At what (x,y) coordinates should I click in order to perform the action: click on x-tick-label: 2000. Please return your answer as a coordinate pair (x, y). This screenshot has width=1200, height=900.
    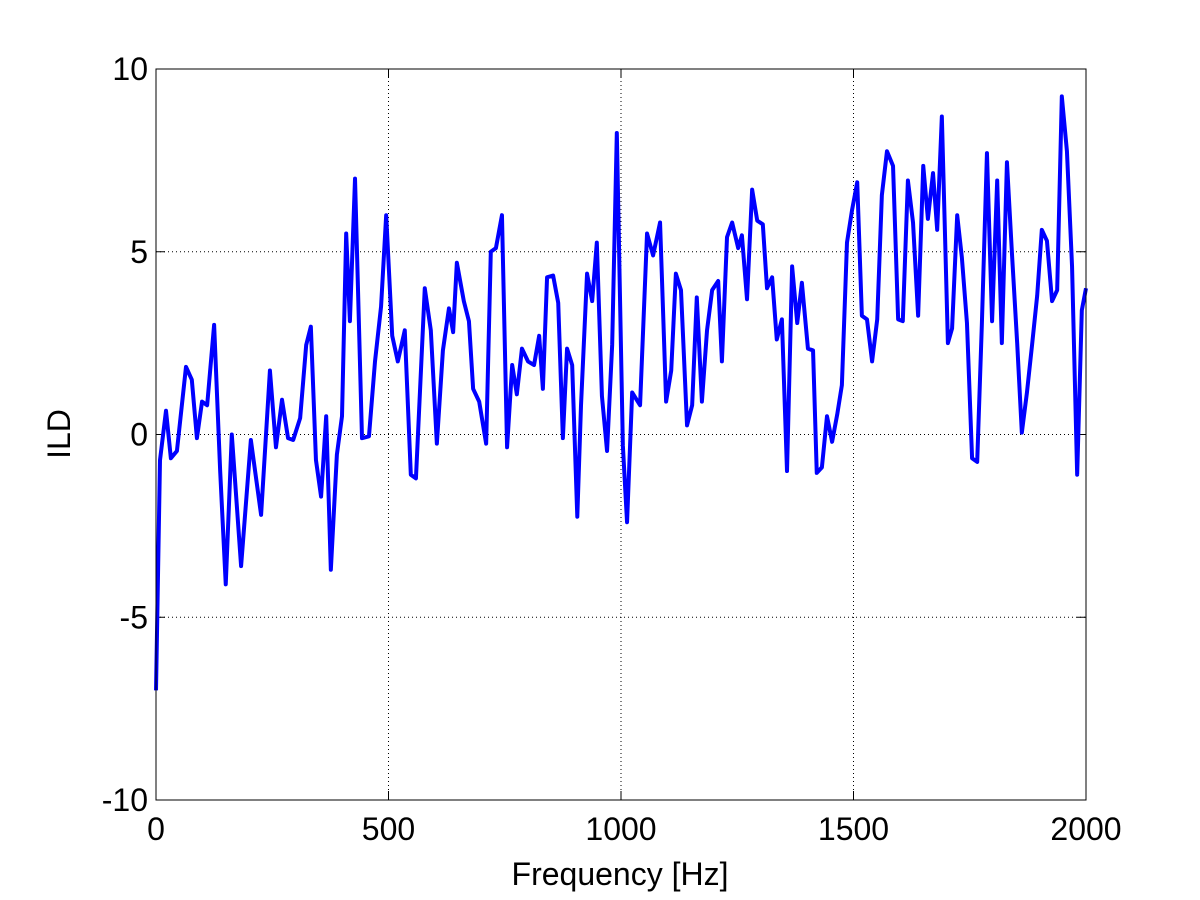
    Looking at the image, I should click on (1085, 829).